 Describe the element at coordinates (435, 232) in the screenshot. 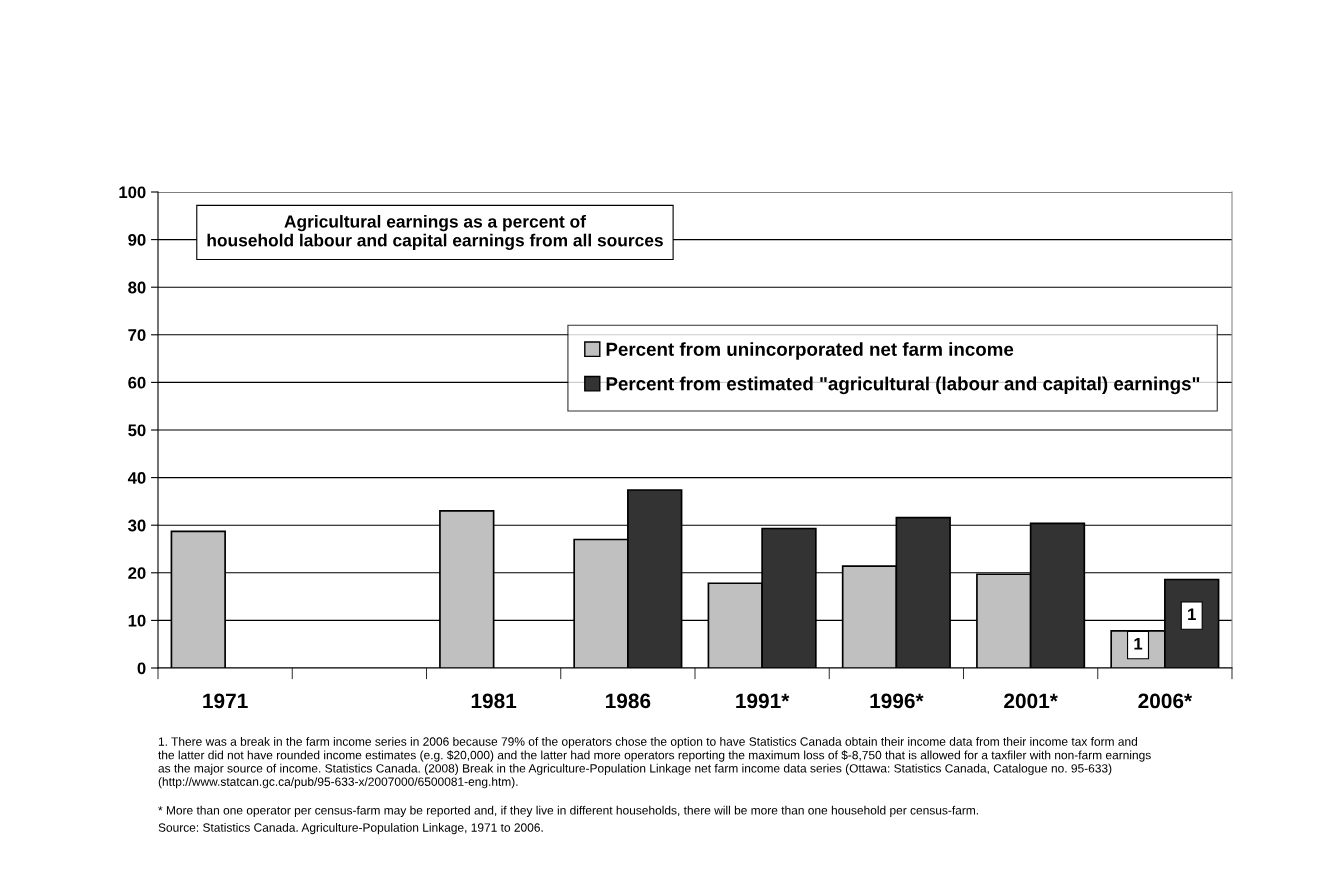

I see `text: Agricultural earnings as a percent of household labour and capital earnings from all sources` at that location.